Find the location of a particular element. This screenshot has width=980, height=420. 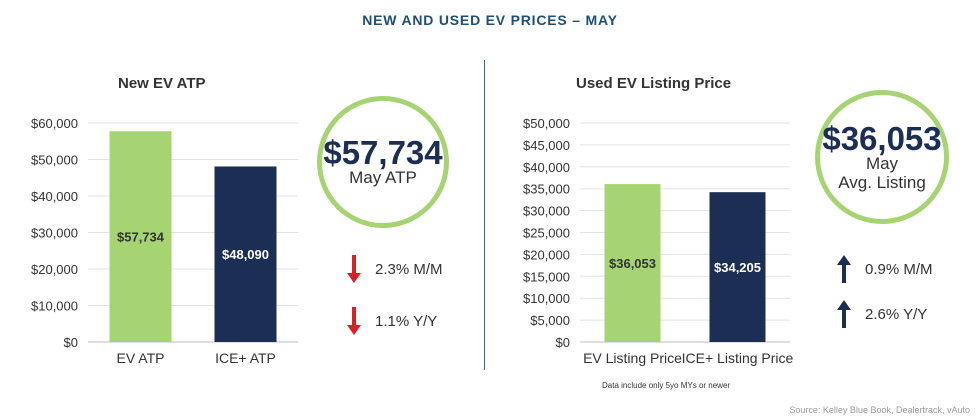

new-ev-chart-data-label: $48,090 is located at coordinates (245, 254).